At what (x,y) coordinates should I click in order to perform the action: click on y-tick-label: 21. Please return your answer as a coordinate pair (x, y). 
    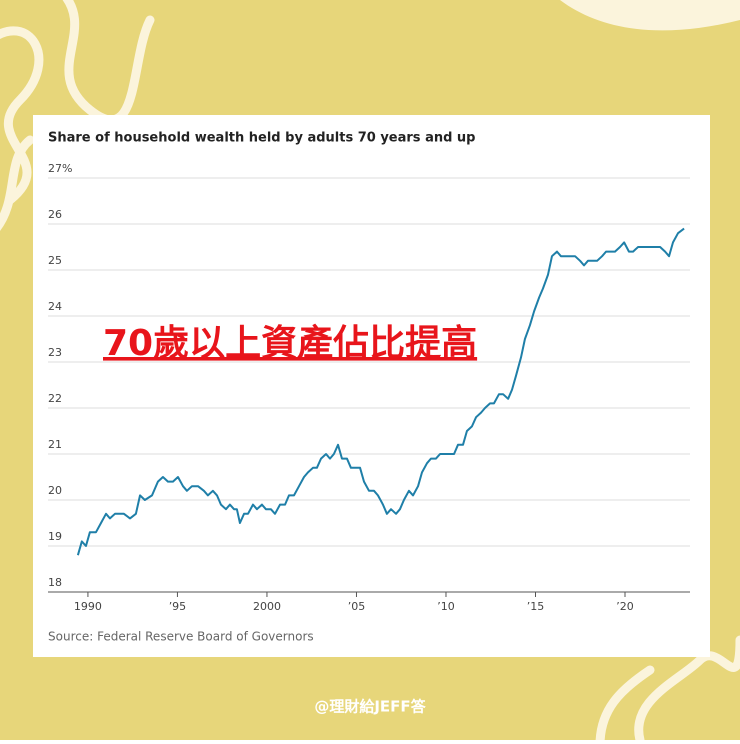
    Looking at the image, I should click on (55, 444).